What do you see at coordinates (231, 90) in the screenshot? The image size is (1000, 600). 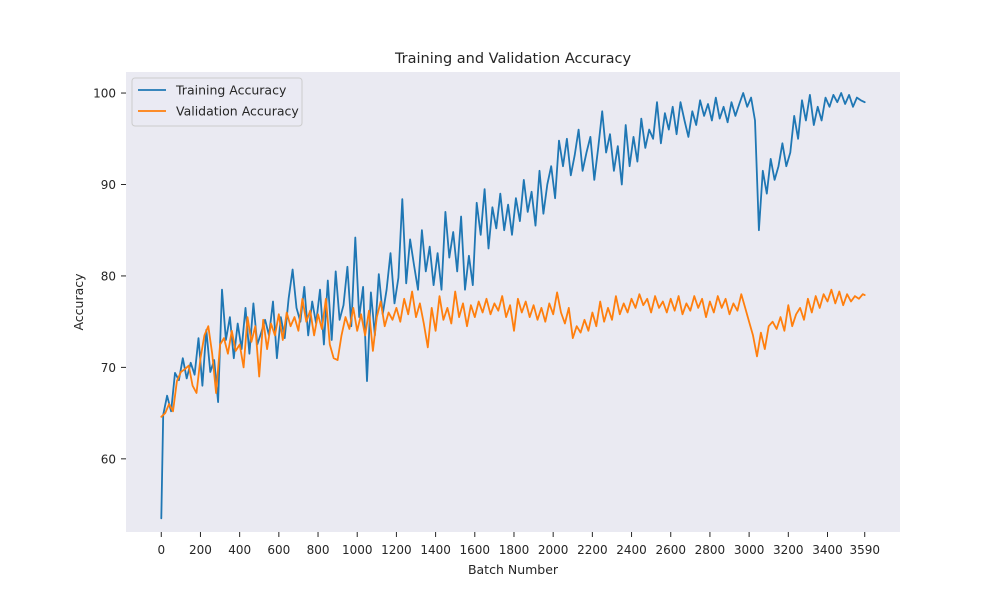 I see `legend-label-training: Training Accuracy` at bounding box center [231, 90].